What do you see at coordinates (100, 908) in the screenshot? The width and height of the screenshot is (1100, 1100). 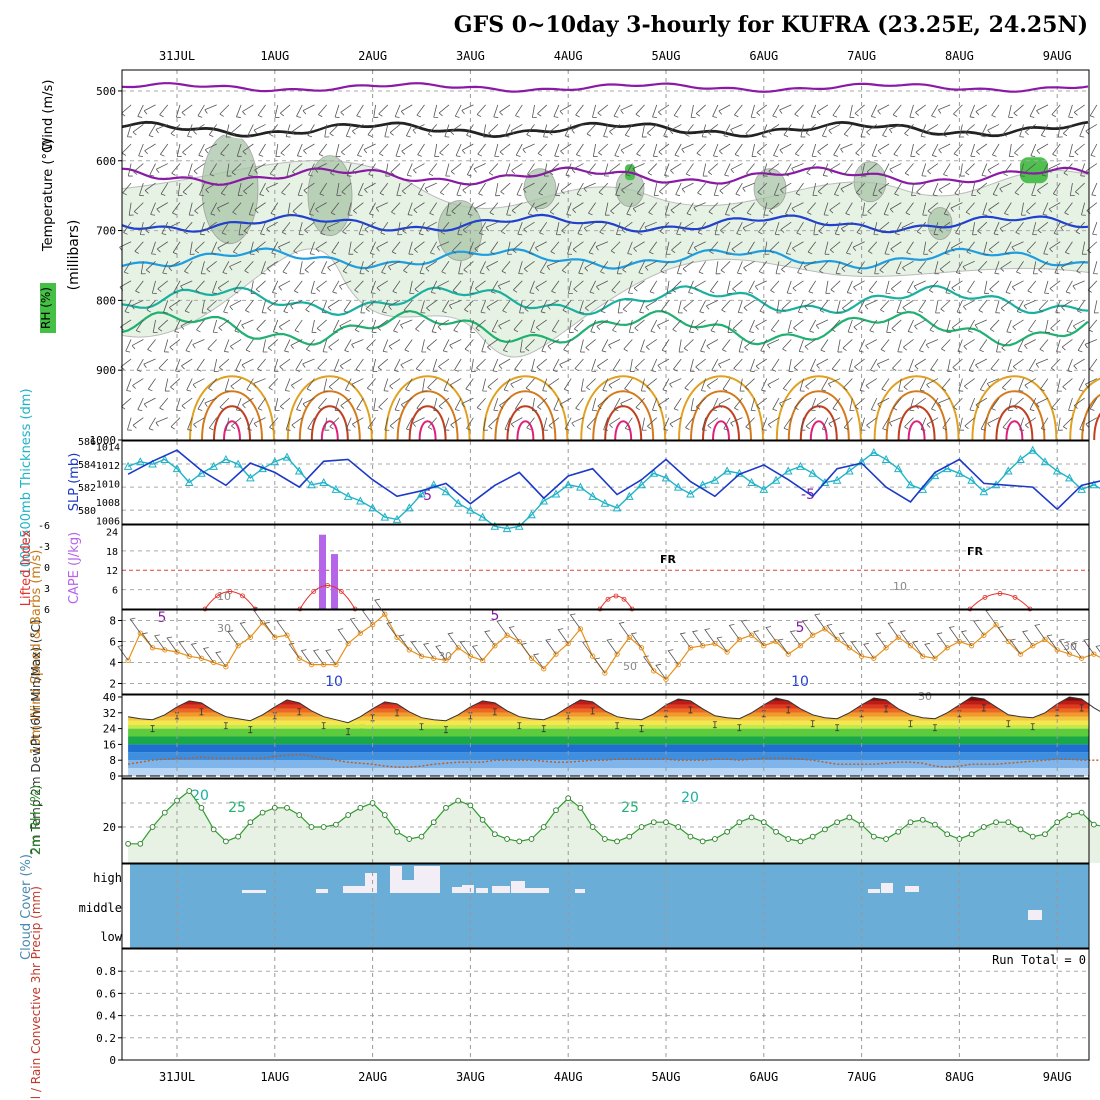 I see `cloud-level-label: middle` at bounding box center [100, 908].